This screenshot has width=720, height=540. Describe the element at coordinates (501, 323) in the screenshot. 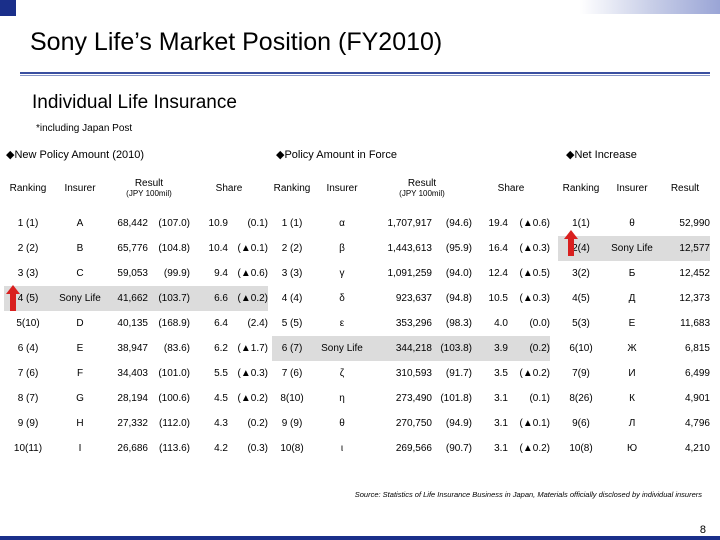

I see `share-cell: 4.0` at that location.